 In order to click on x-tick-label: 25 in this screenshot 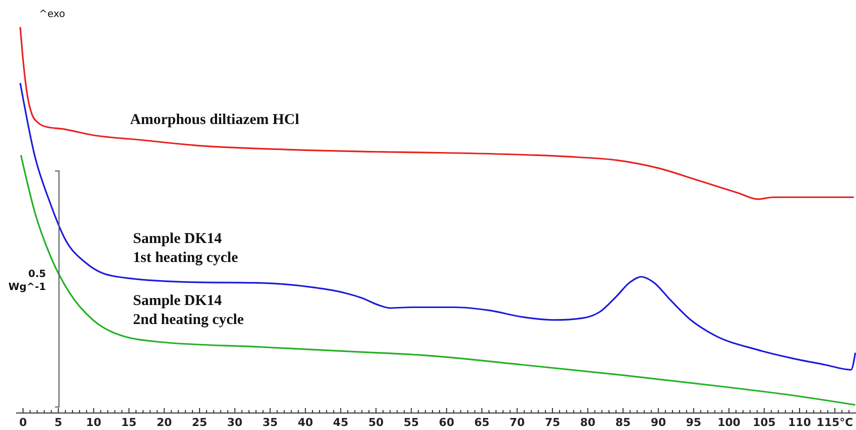, I will do `click(200, 422)`.